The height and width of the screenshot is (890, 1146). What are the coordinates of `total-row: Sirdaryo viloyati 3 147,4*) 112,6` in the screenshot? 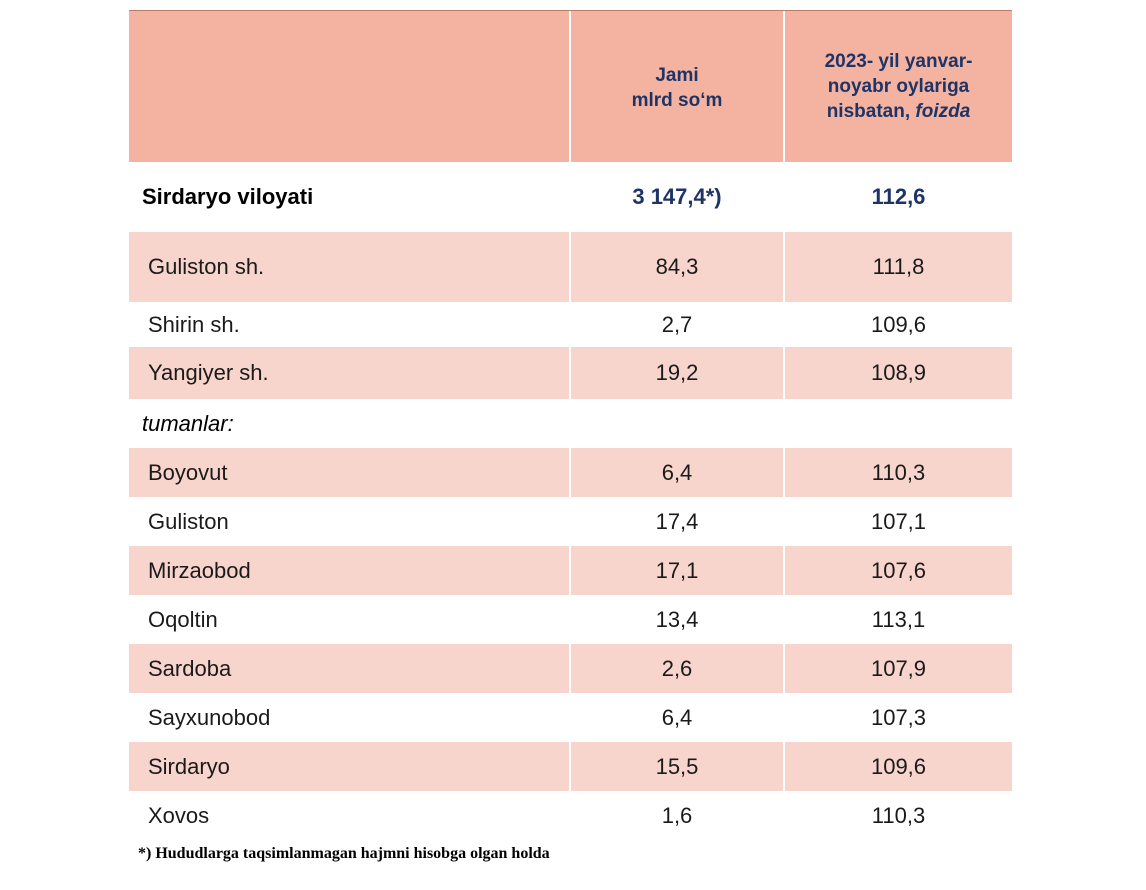 It's located at (570, 197).